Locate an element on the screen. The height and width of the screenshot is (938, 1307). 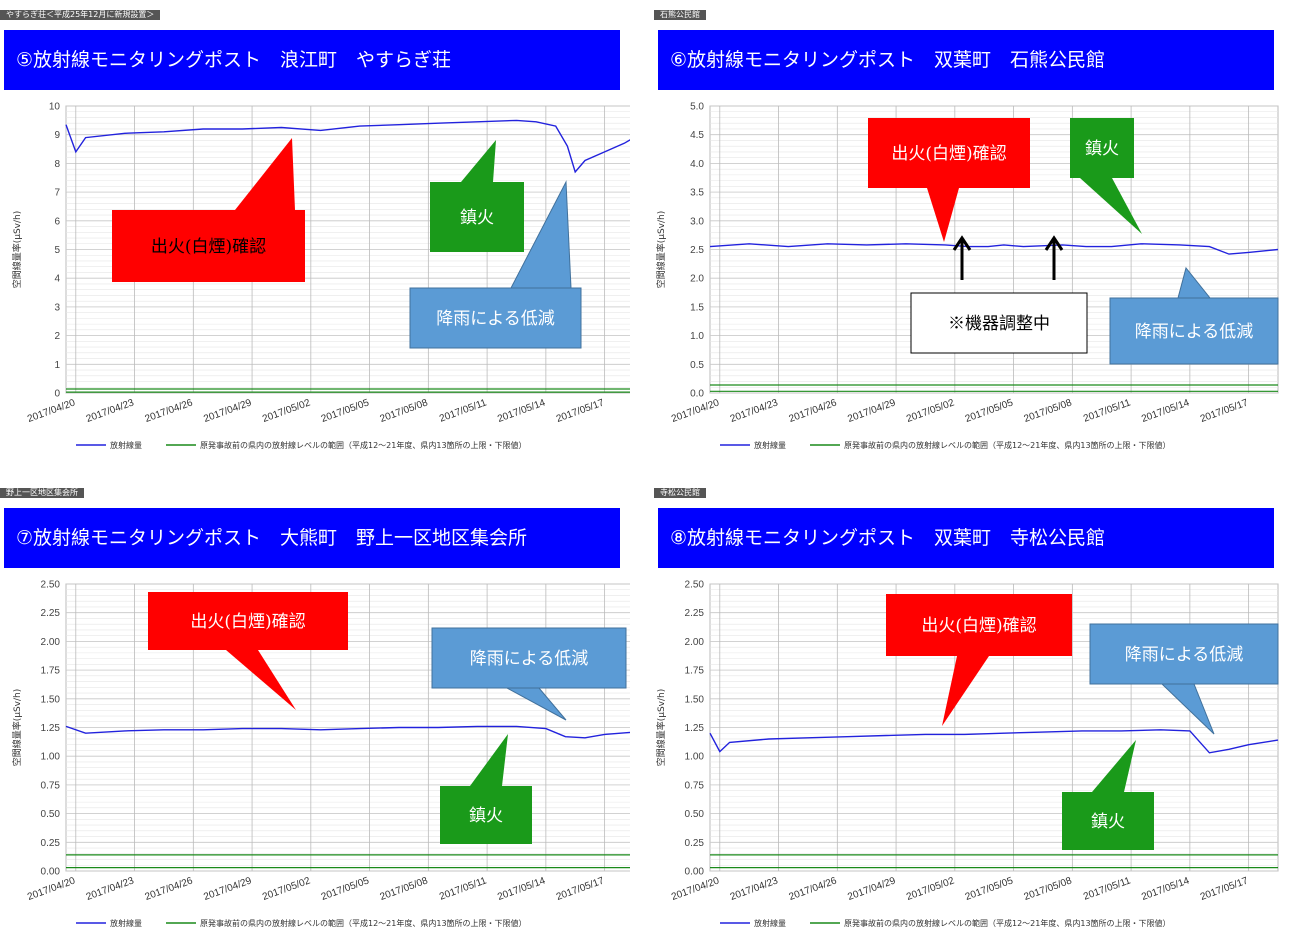
y-tick-label: 5.0 is located at coordinates (697, 107).